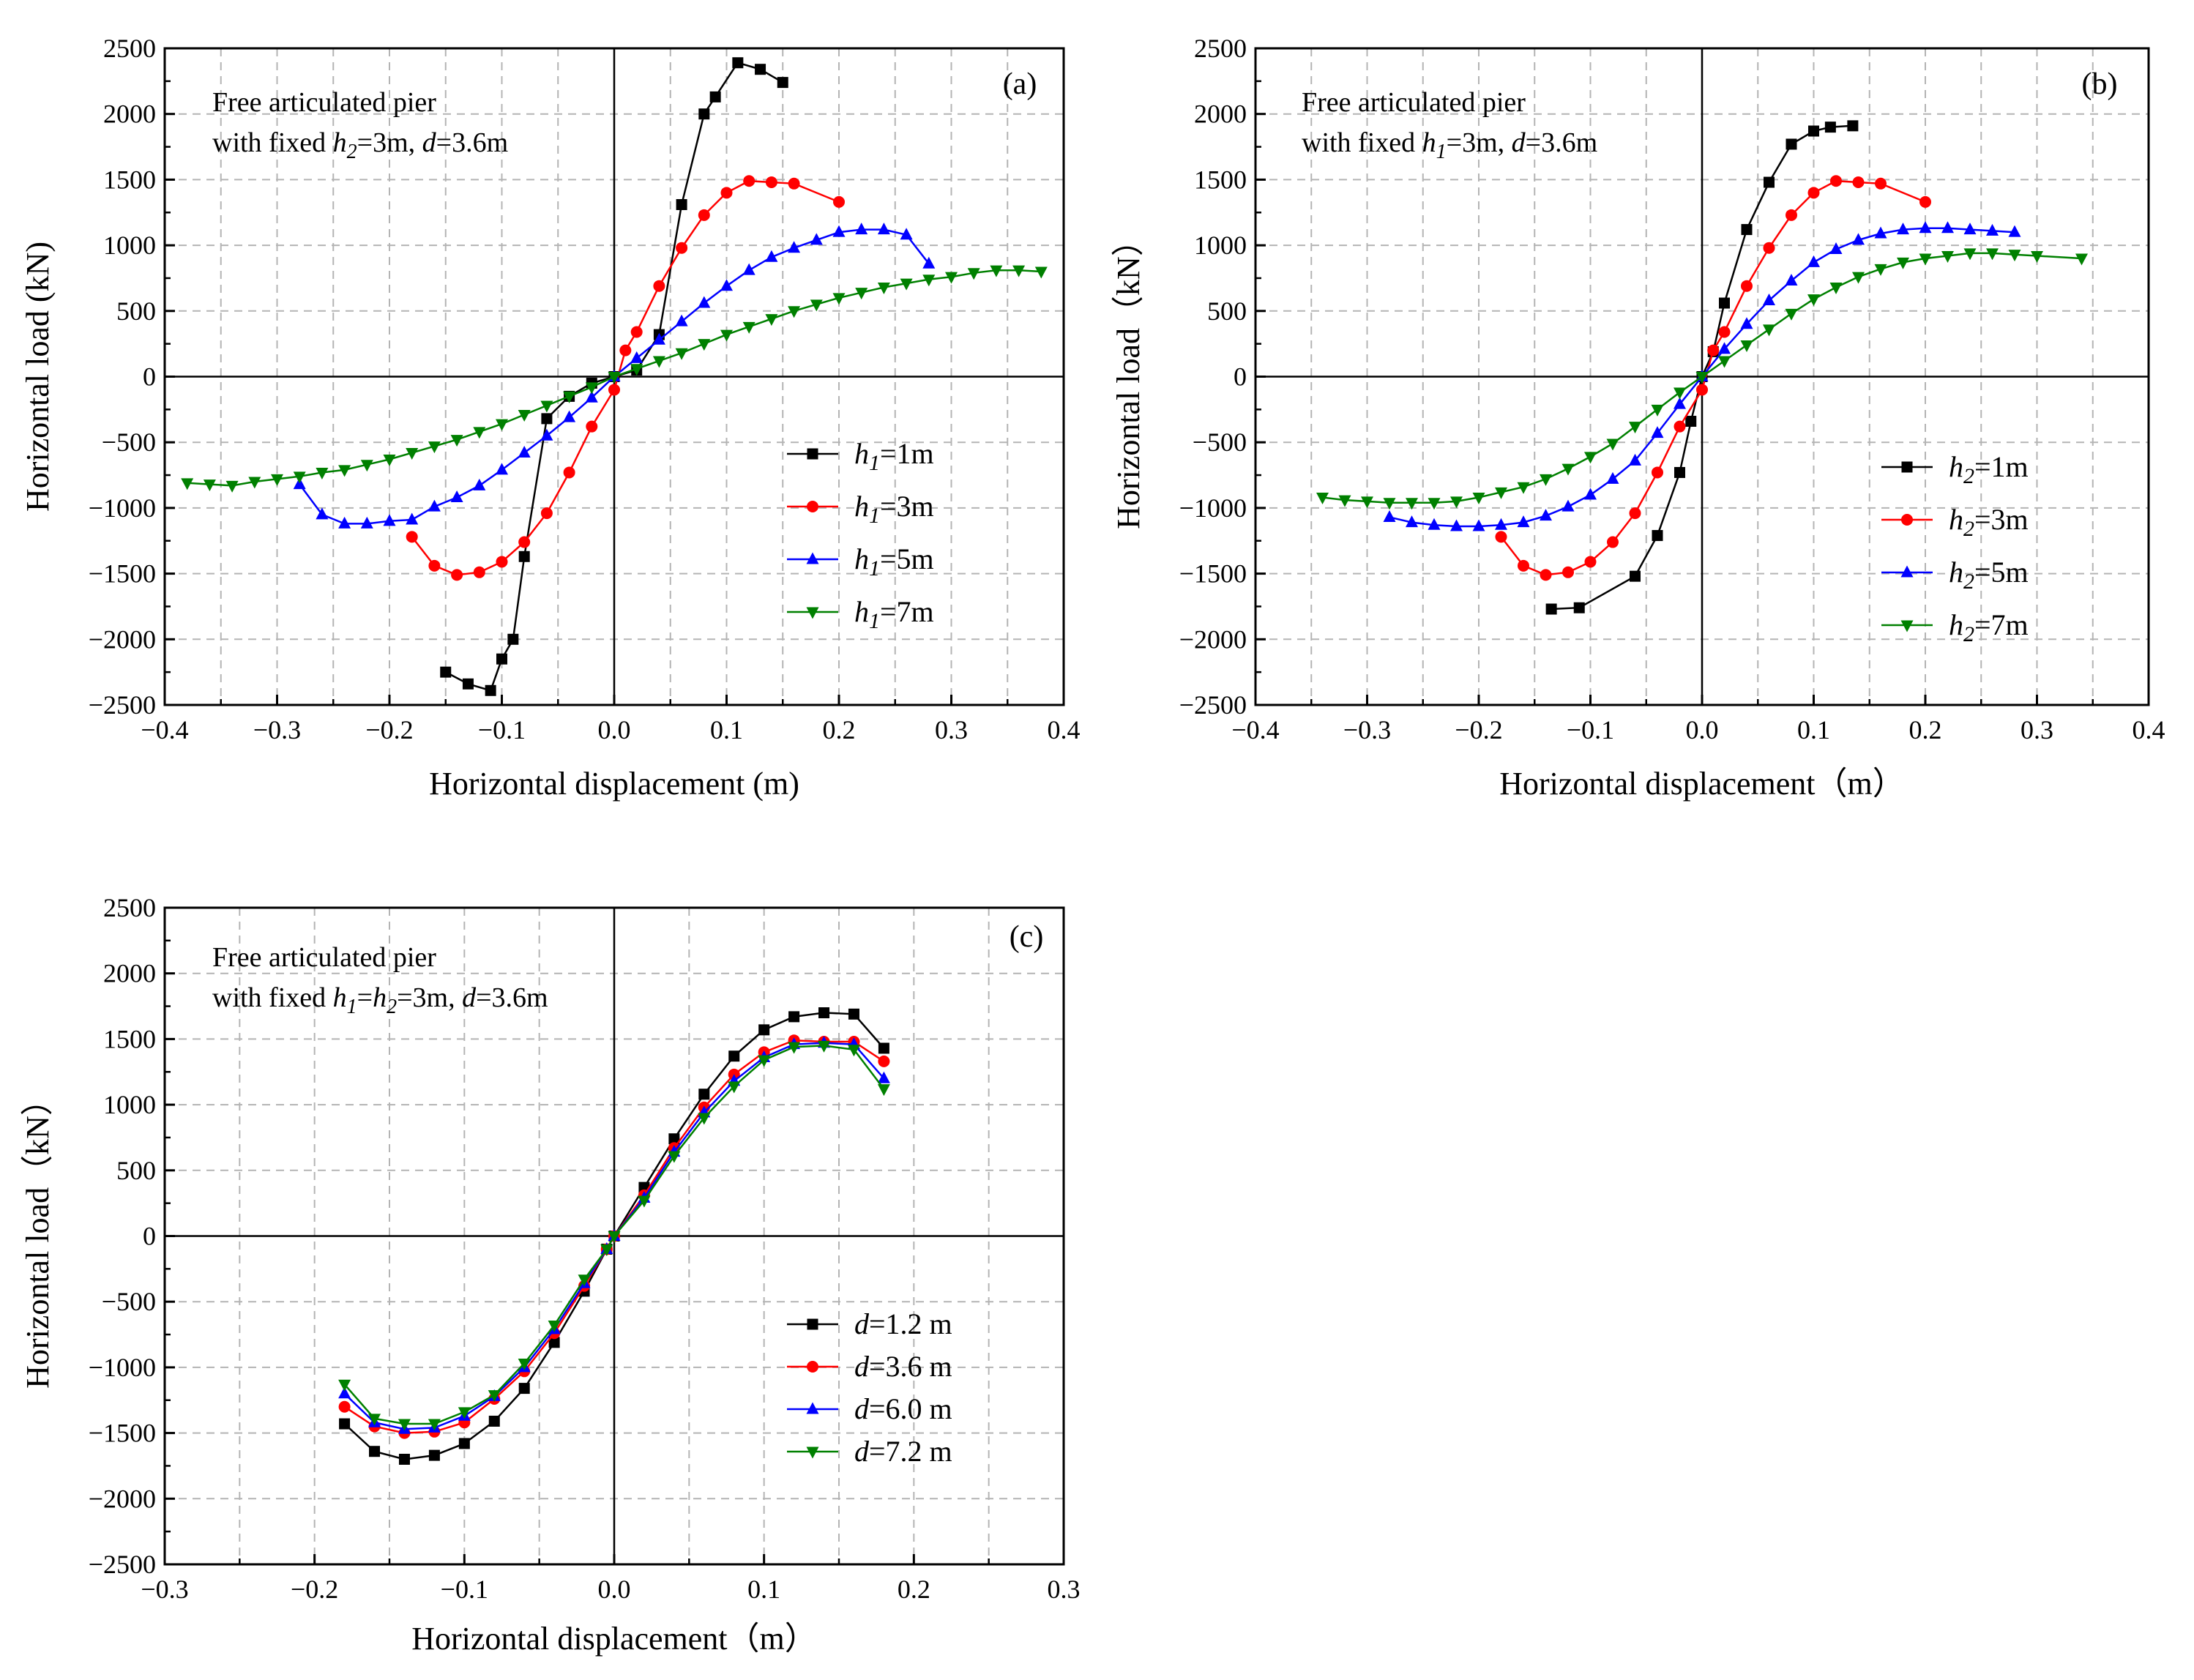  What do you see at coordinates (1367, 729) in the screenshot?
I see `x-tick-label: −0.3` at bounding box center [1367, 729].